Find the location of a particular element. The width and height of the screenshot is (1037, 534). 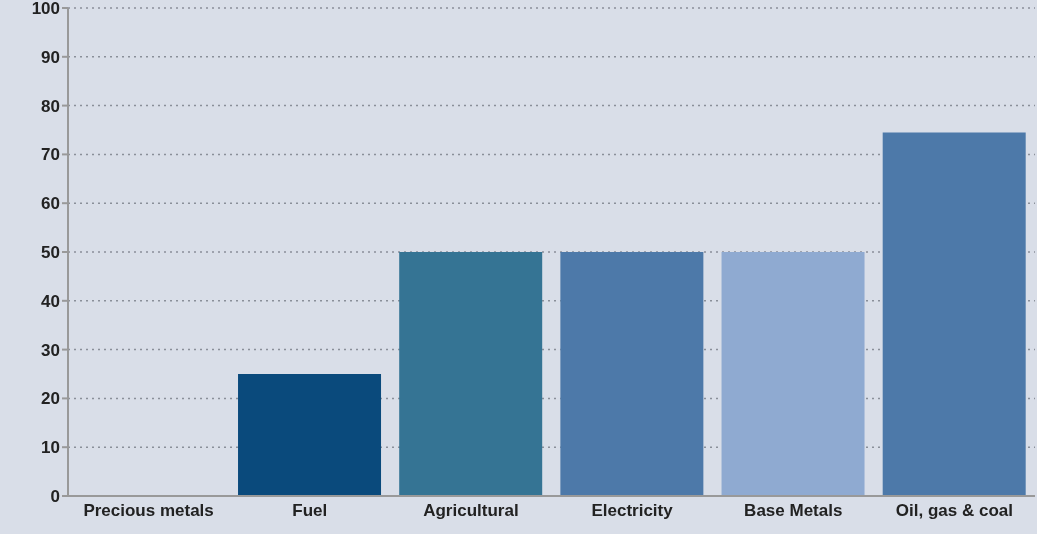

y-tick-label: 40 is located at coordinates (50, 301).